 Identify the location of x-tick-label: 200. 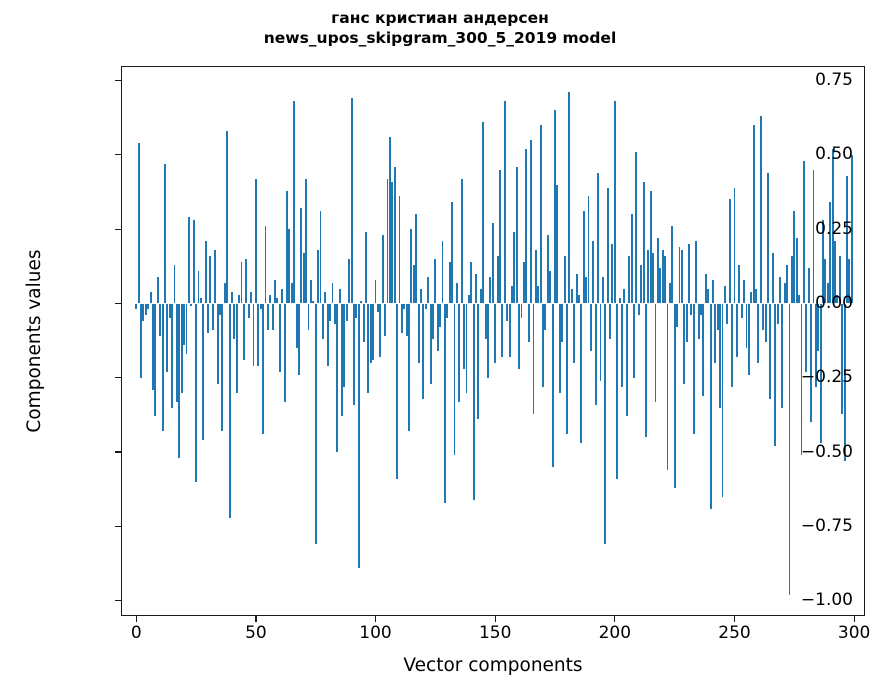
(615, 633).